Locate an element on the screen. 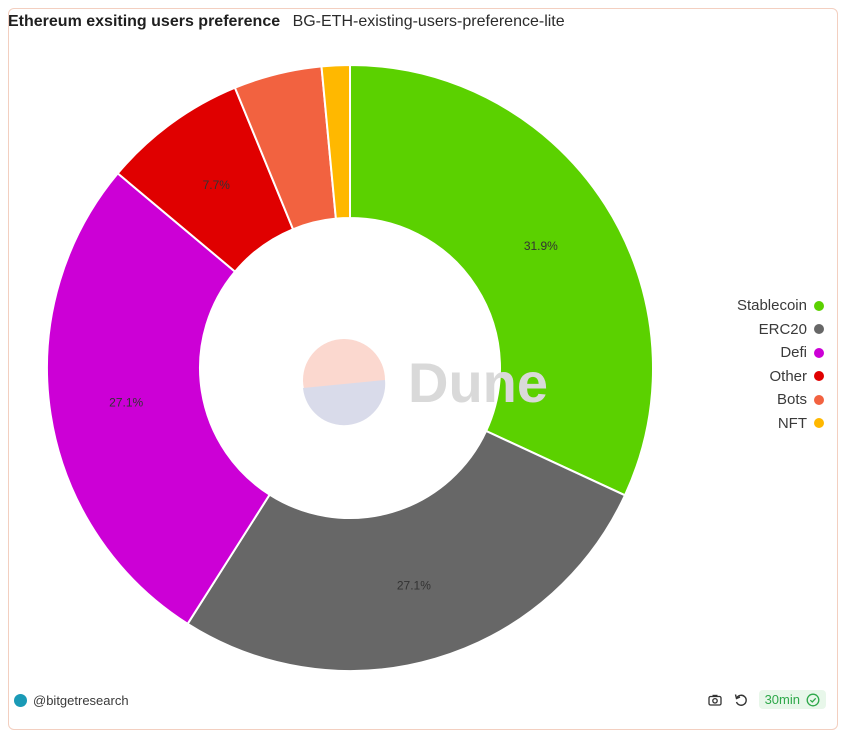 The image size is (846, 738). legend-item-stablecoin: Stablecoin is located at coordinates (754, 306).